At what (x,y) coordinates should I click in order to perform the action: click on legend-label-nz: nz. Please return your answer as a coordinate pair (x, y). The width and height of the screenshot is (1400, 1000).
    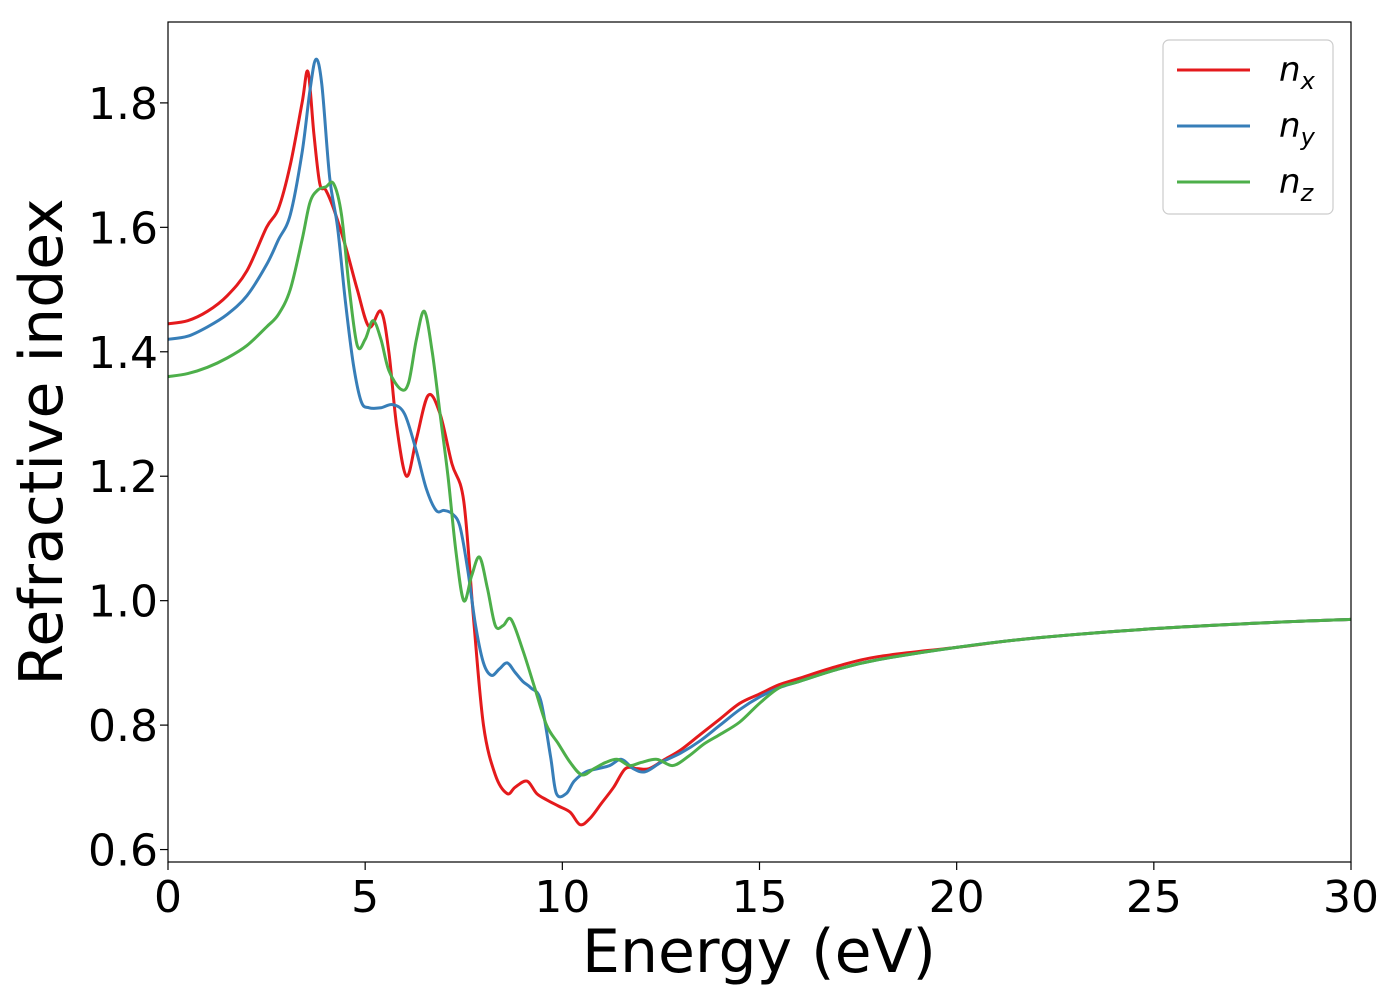
    Looking at the image, I should click on (1297, 184).